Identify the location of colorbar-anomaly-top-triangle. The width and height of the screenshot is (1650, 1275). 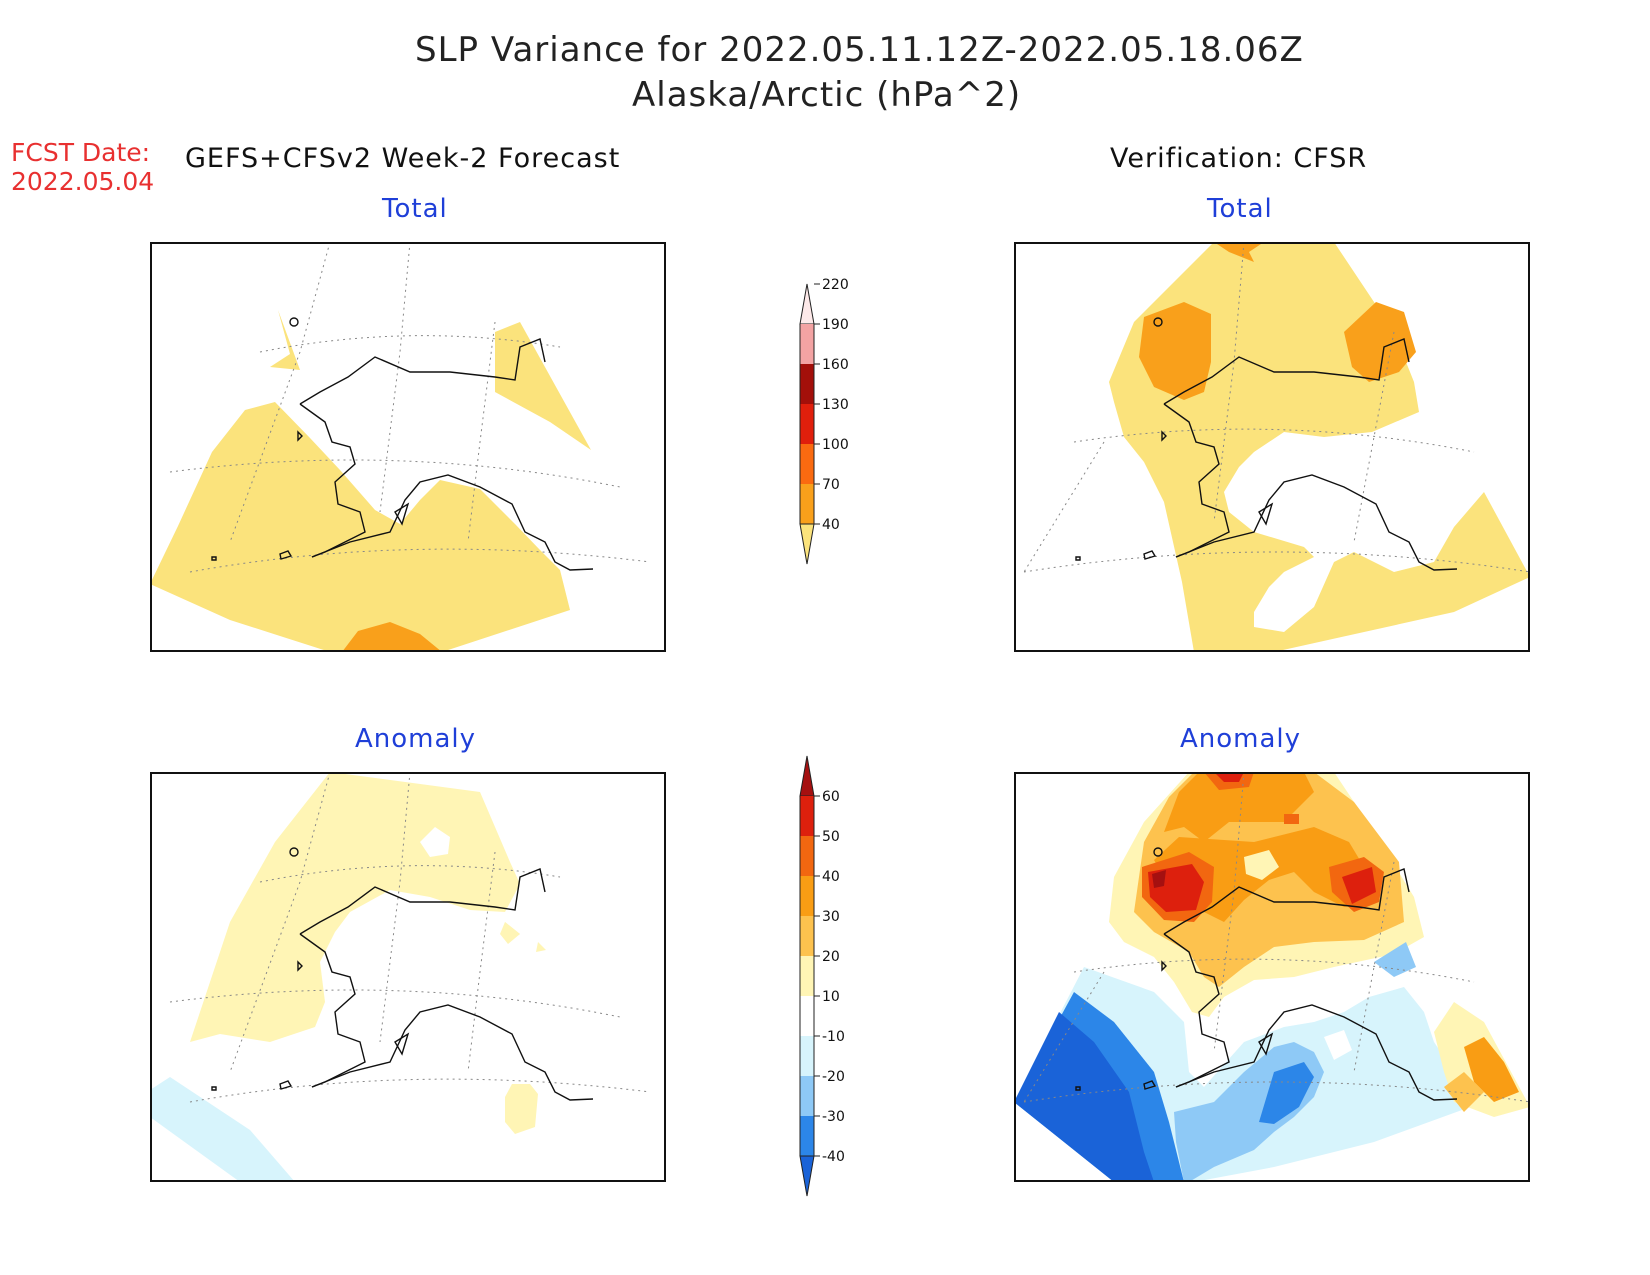
(807, 776).